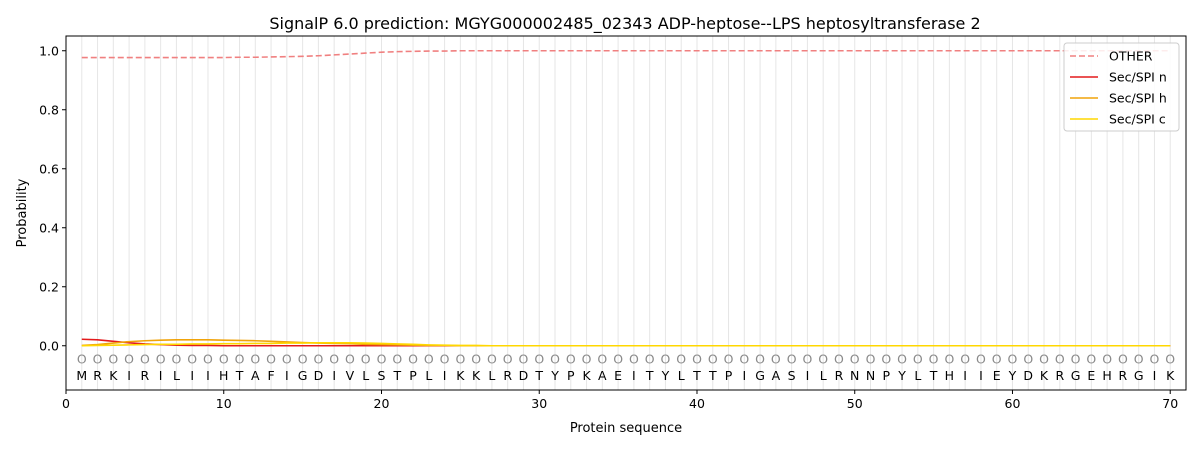 The image size is (1200, 450). What do you see at coordinates (870, 375) in the screenshot?
I see `residue-label: N` at bounding box center [870, 375].